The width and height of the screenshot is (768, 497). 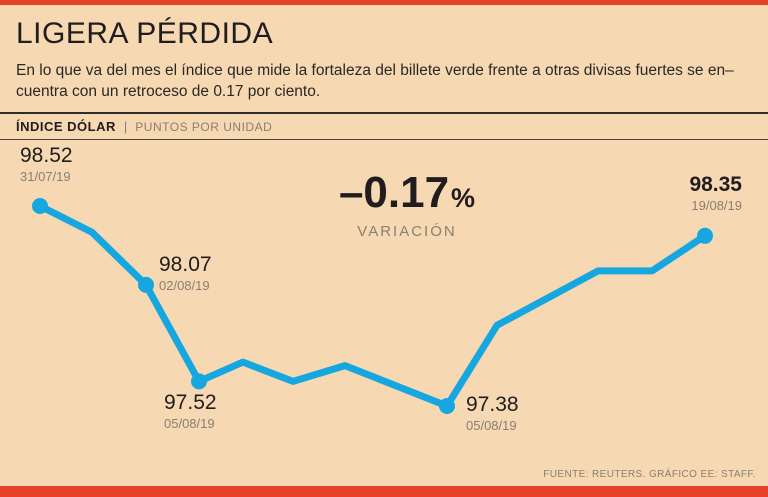 I want to click on point-label-05-08-min: 97.38 05/08/19, so click(x=492, y=413).